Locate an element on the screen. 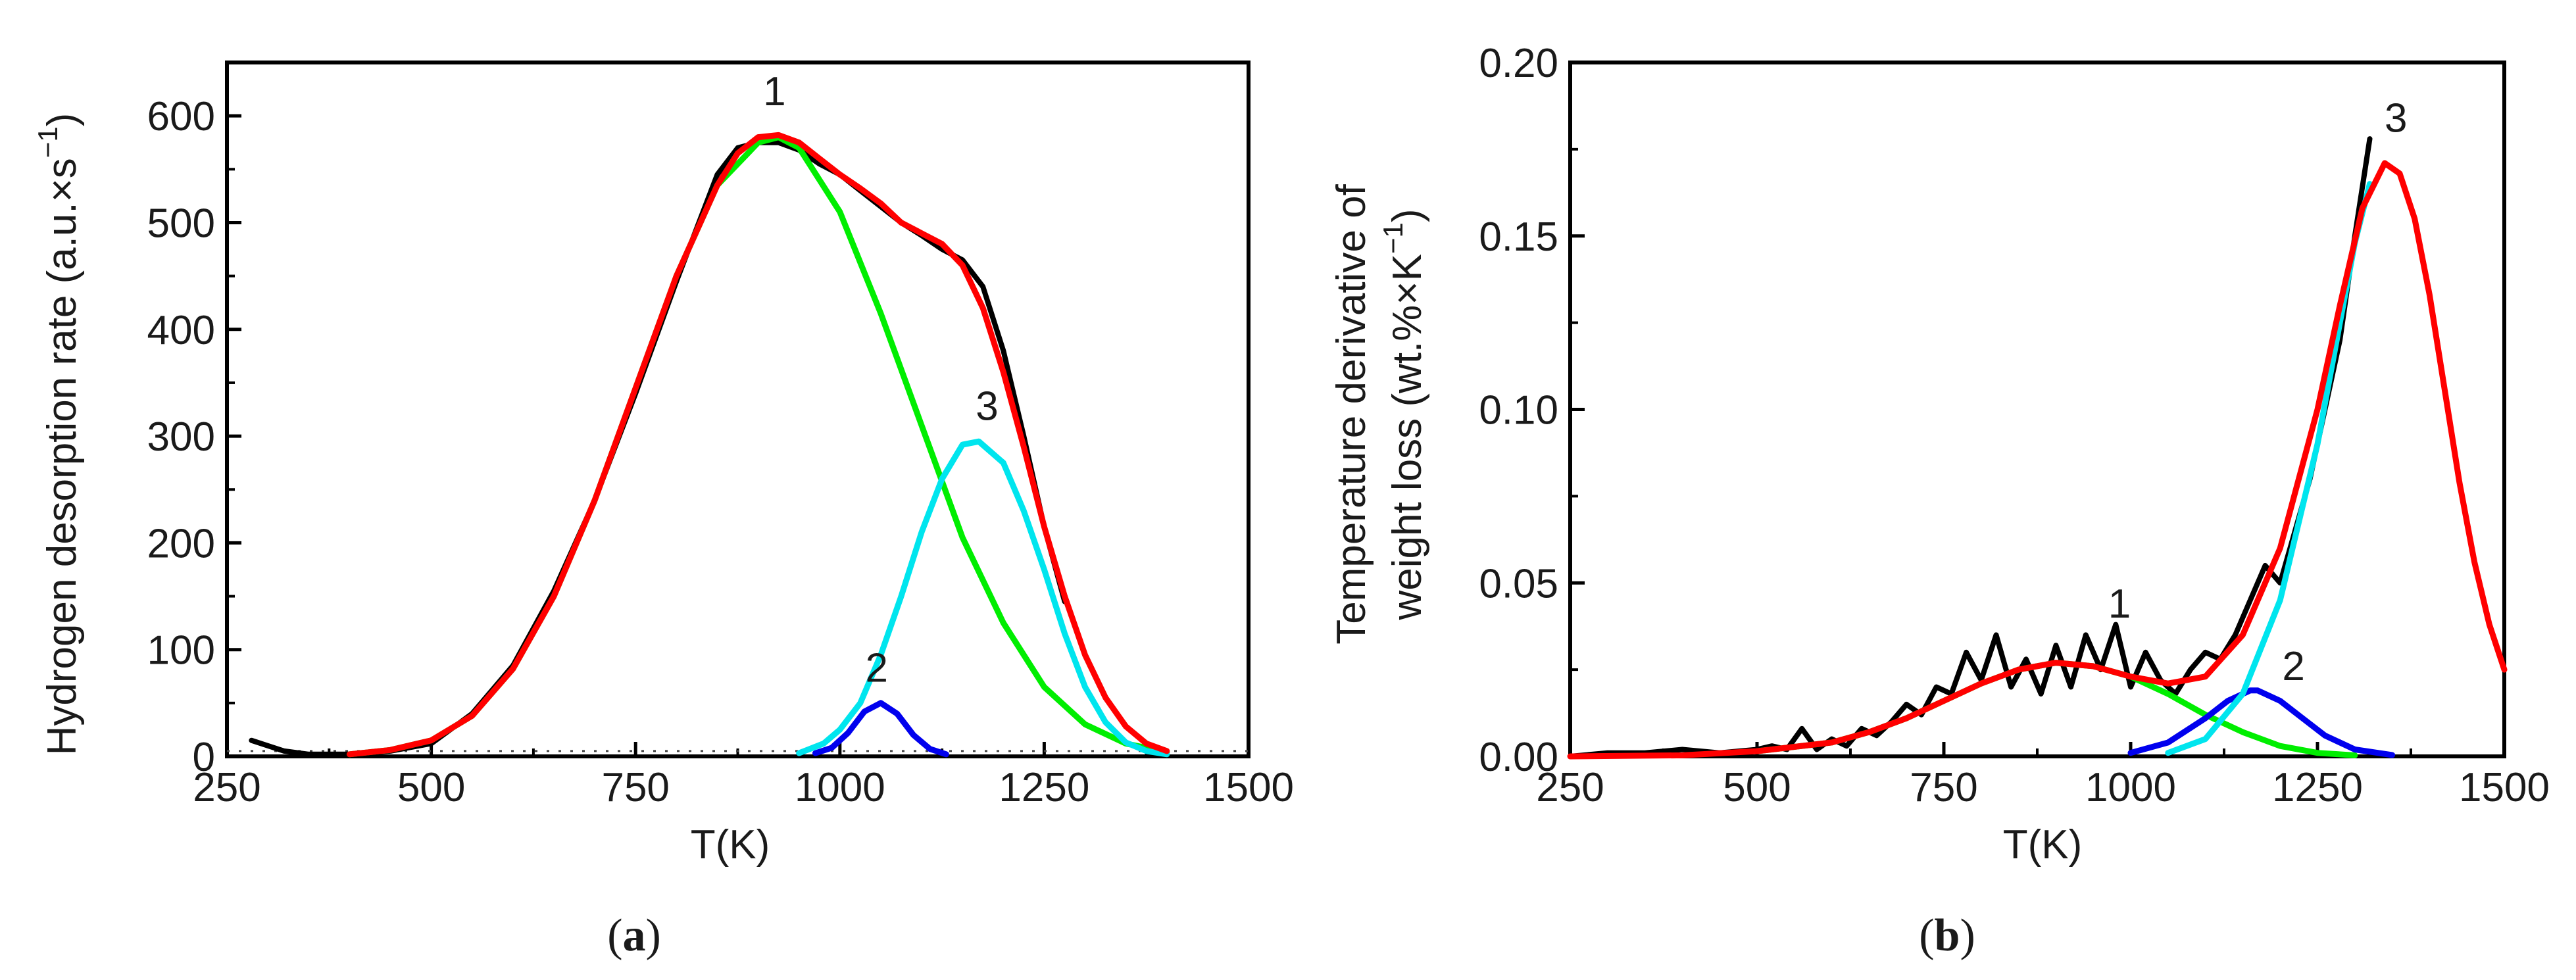 Image resolution: width=2576 pixels, height=980 pixels. y-tick-label: 100 is located at coordinates (181, 651).